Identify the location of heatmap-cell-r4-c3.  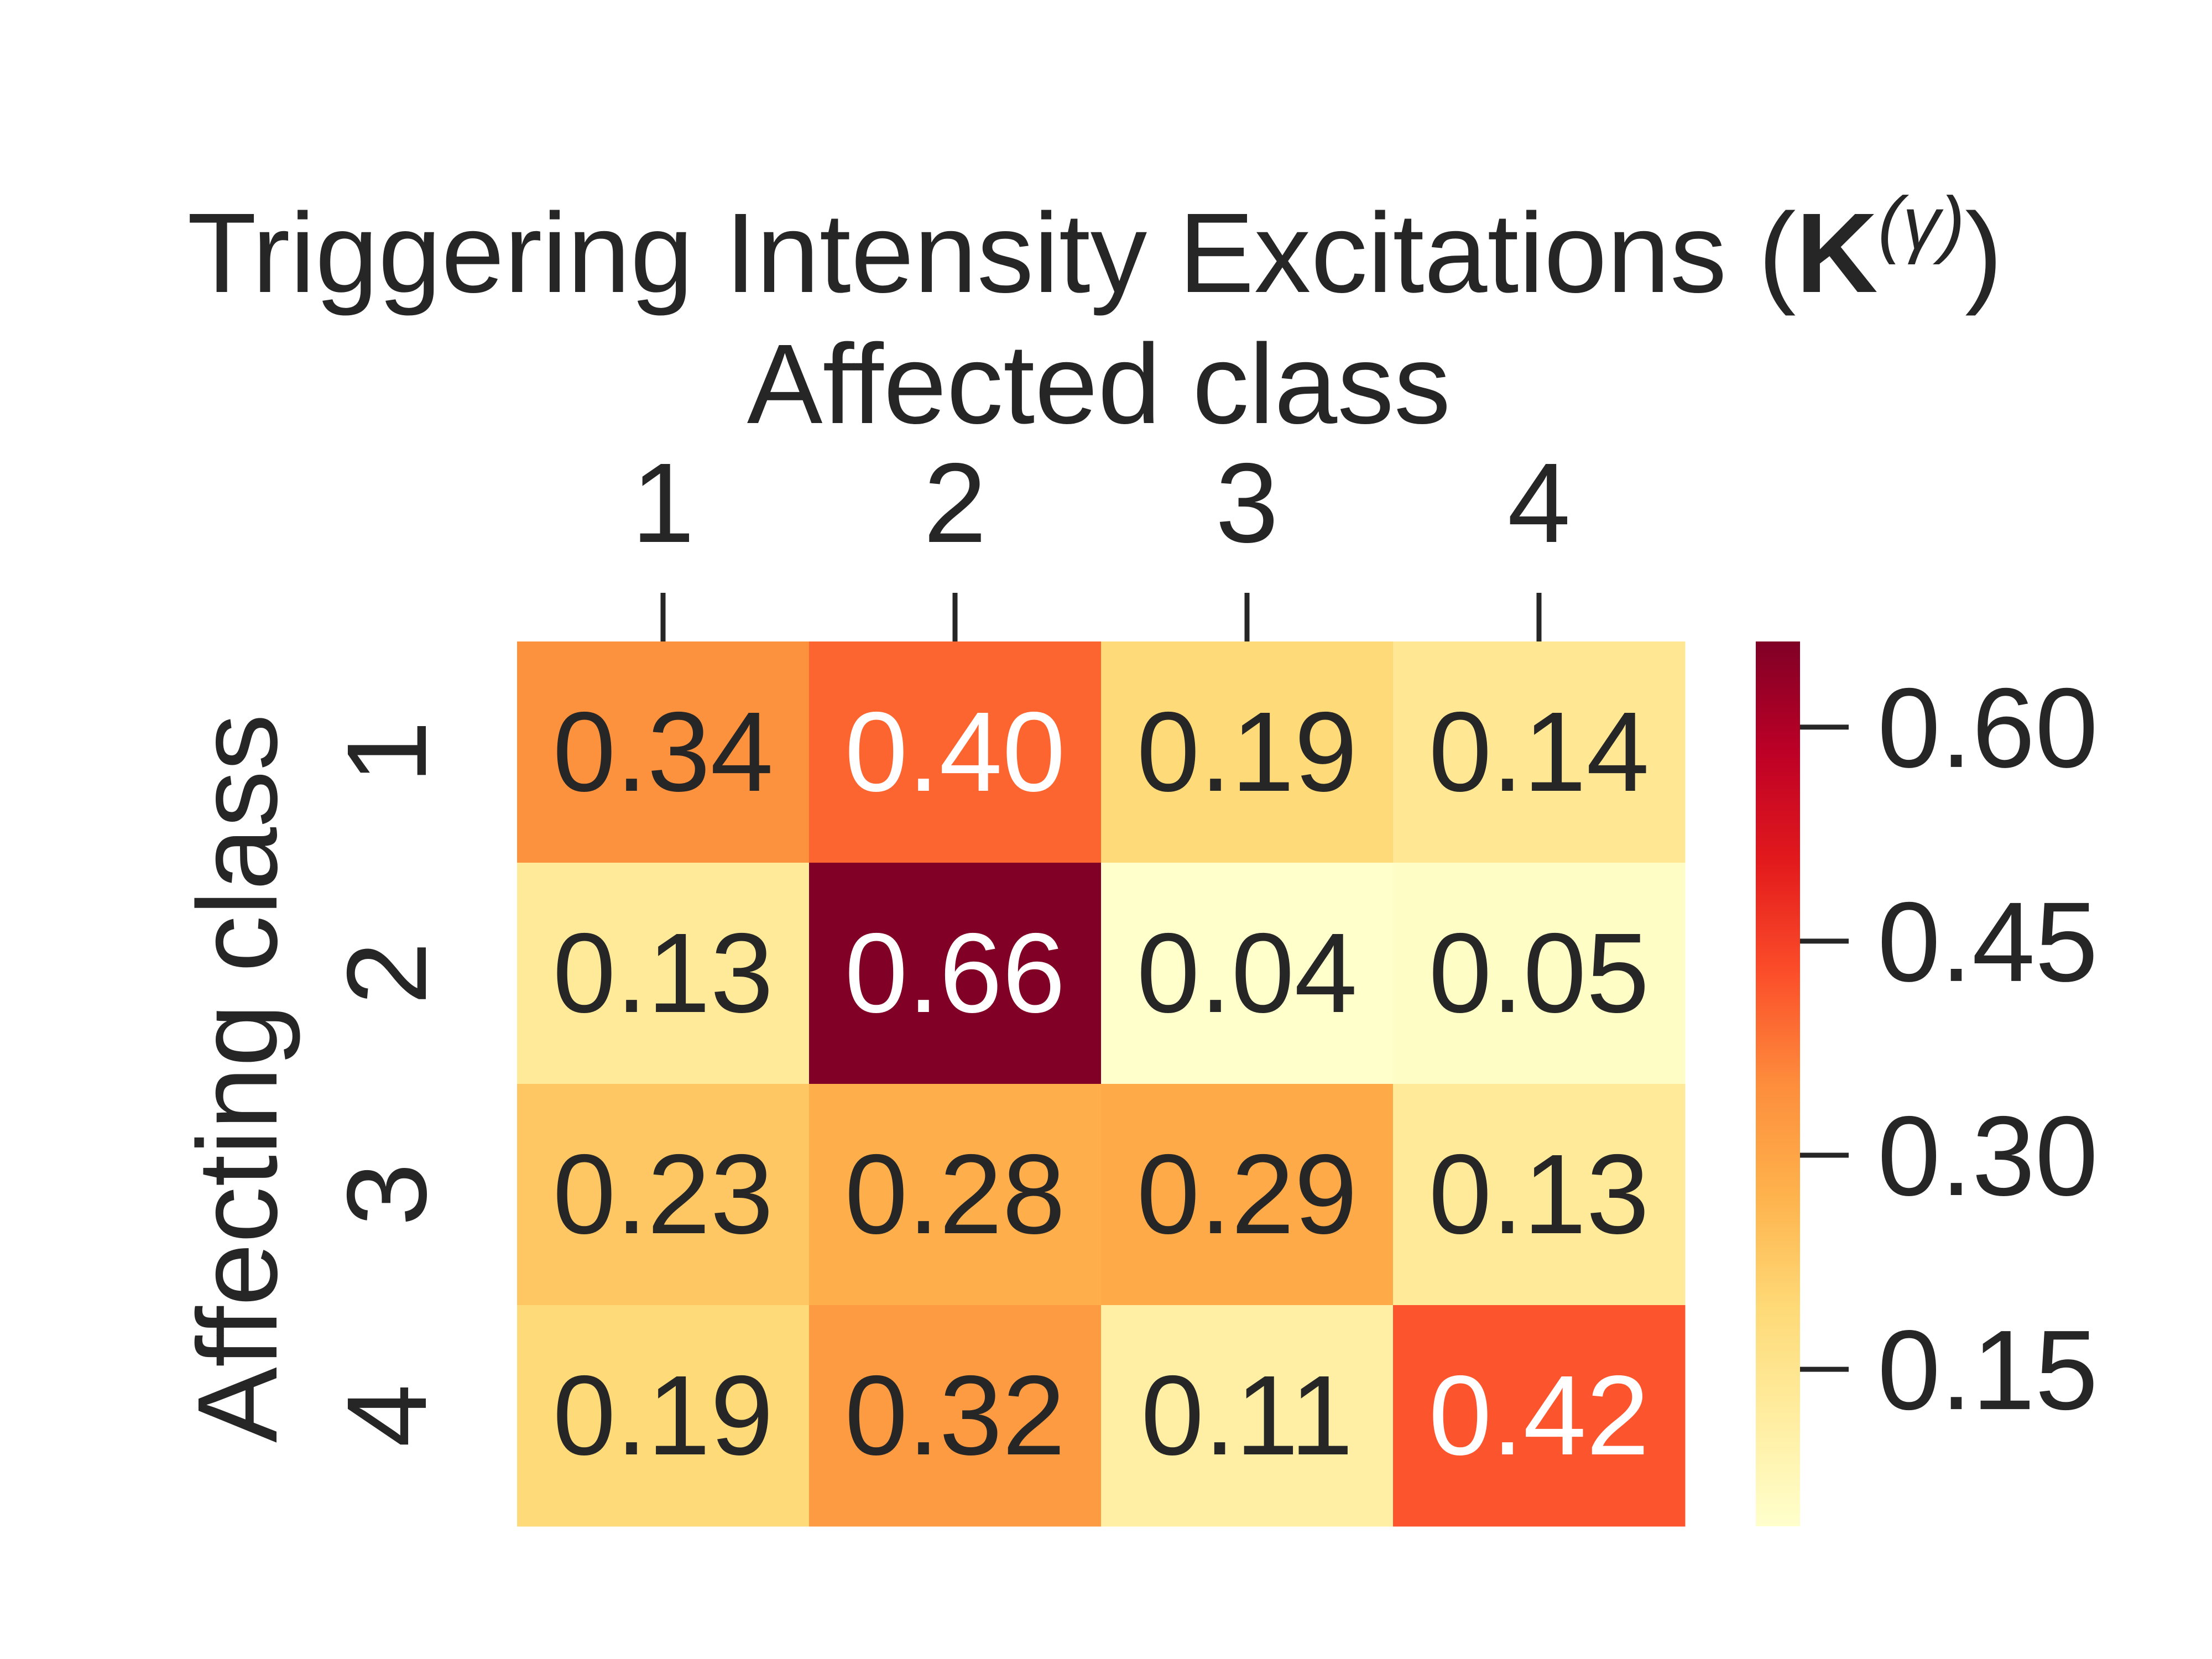
(1248, 1416).